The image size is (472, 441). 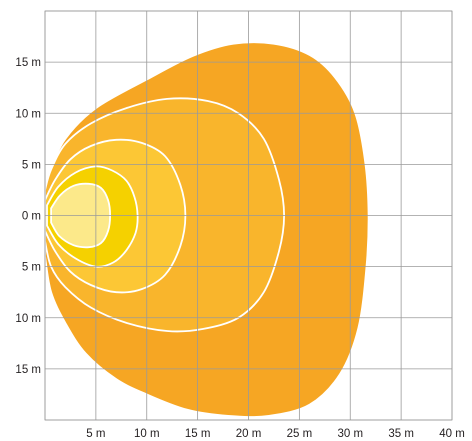 What do you see at coordinates (249, 434) in the screenshot?
I see `x-tick-label: 20 m` at bounding box center [249, 434].